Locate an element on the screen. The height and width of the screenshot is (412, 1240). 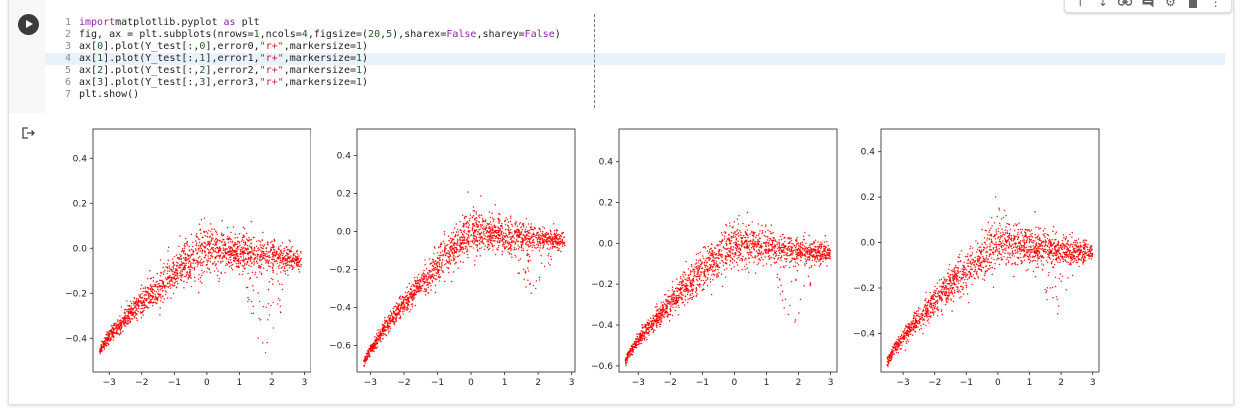
code-token: as is located at coordinates (229, 22).